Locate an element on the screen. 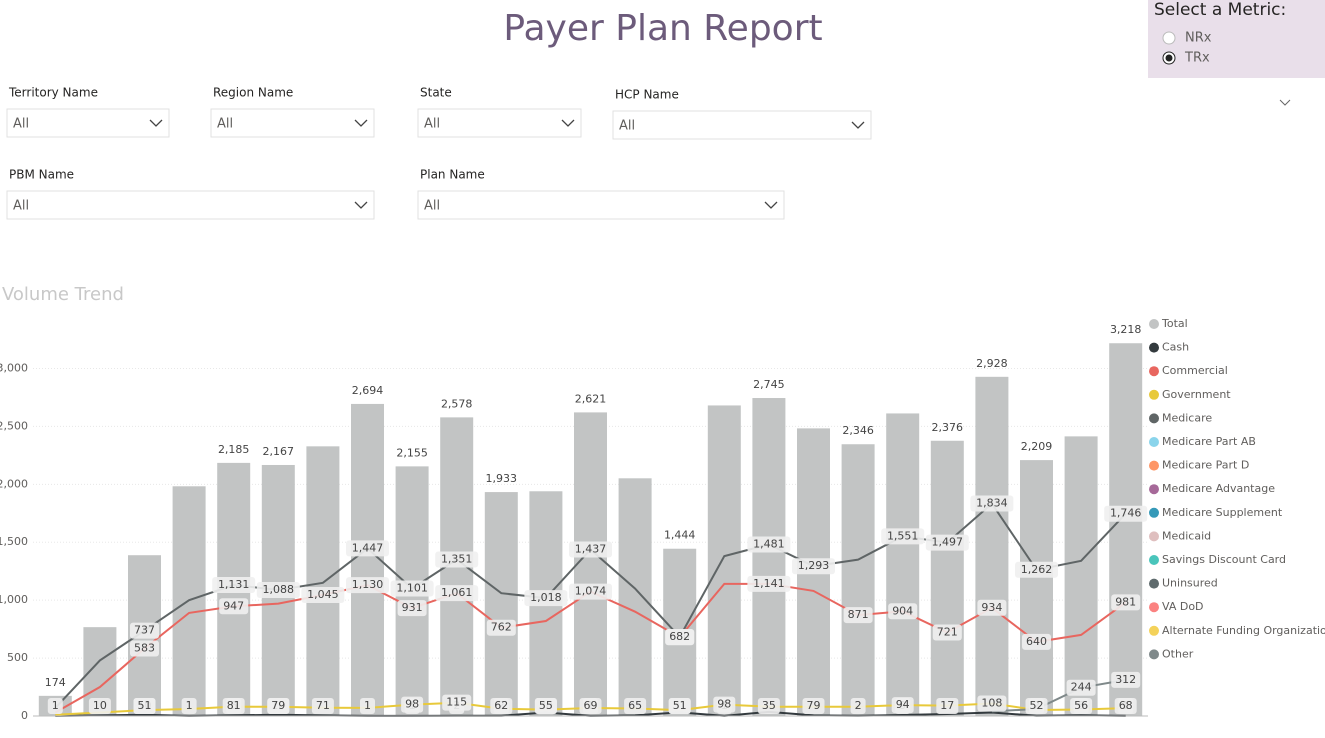 This screenshot has width=1325, height=738. legend-label: Medicare Supplement is located at coordinates (1222, 512).